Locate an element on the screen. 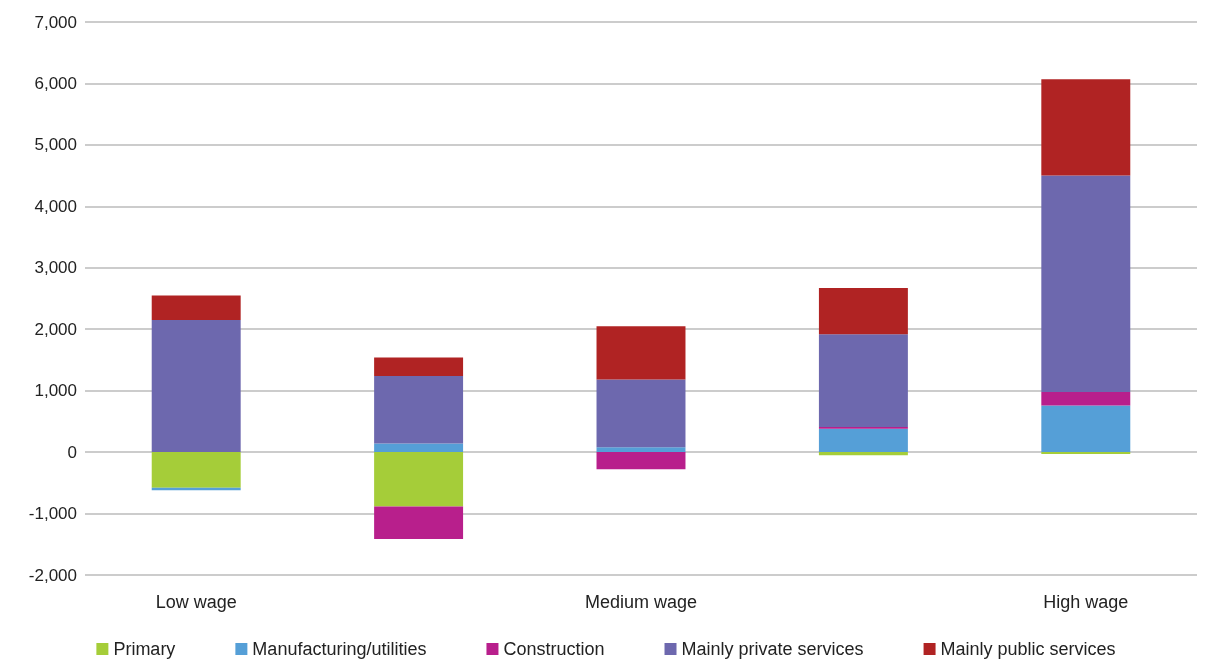 The image size is (1212, 663). y-tick-label: -2,000 is located at coordinates (52, 575).